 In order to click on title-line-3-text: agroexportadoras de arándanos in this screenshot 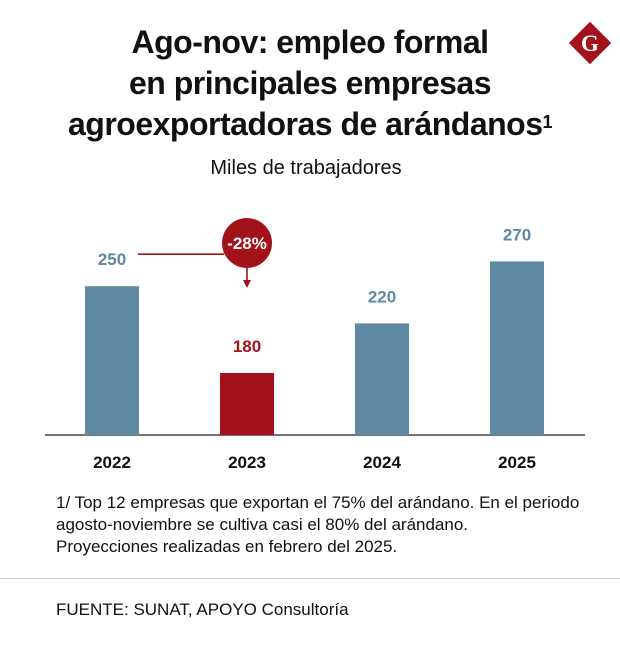, I will do `click(305, 124)`.